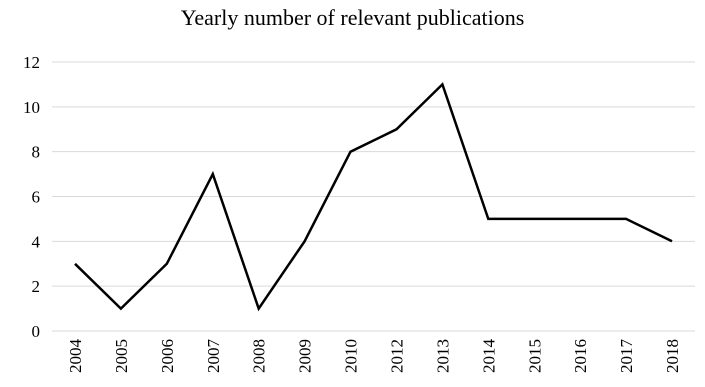 The image size is (705, 387). What do you see at coordinates (31, 107) in the screenshot?
I see `y-tick-label-10: 10` at bounding box center [31, 107].